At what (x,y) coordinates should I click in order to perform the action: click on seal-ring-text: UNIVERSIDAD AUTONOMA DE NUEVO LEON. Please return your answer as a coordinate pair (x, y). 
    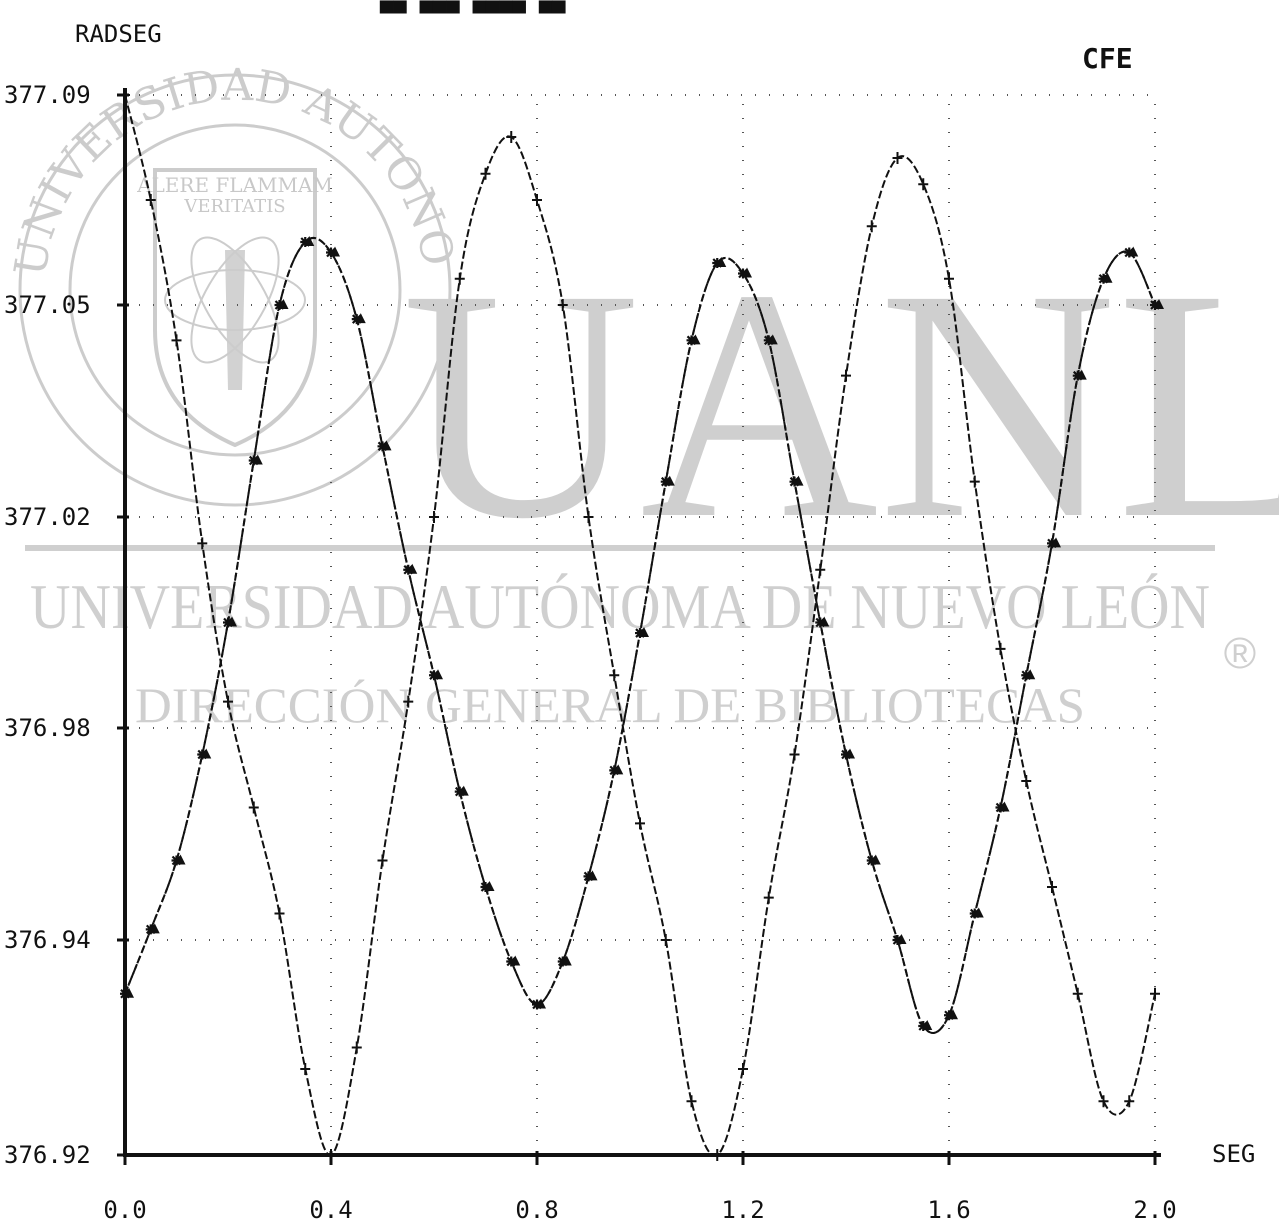
    Looking at the image, I should click on (232, 140).